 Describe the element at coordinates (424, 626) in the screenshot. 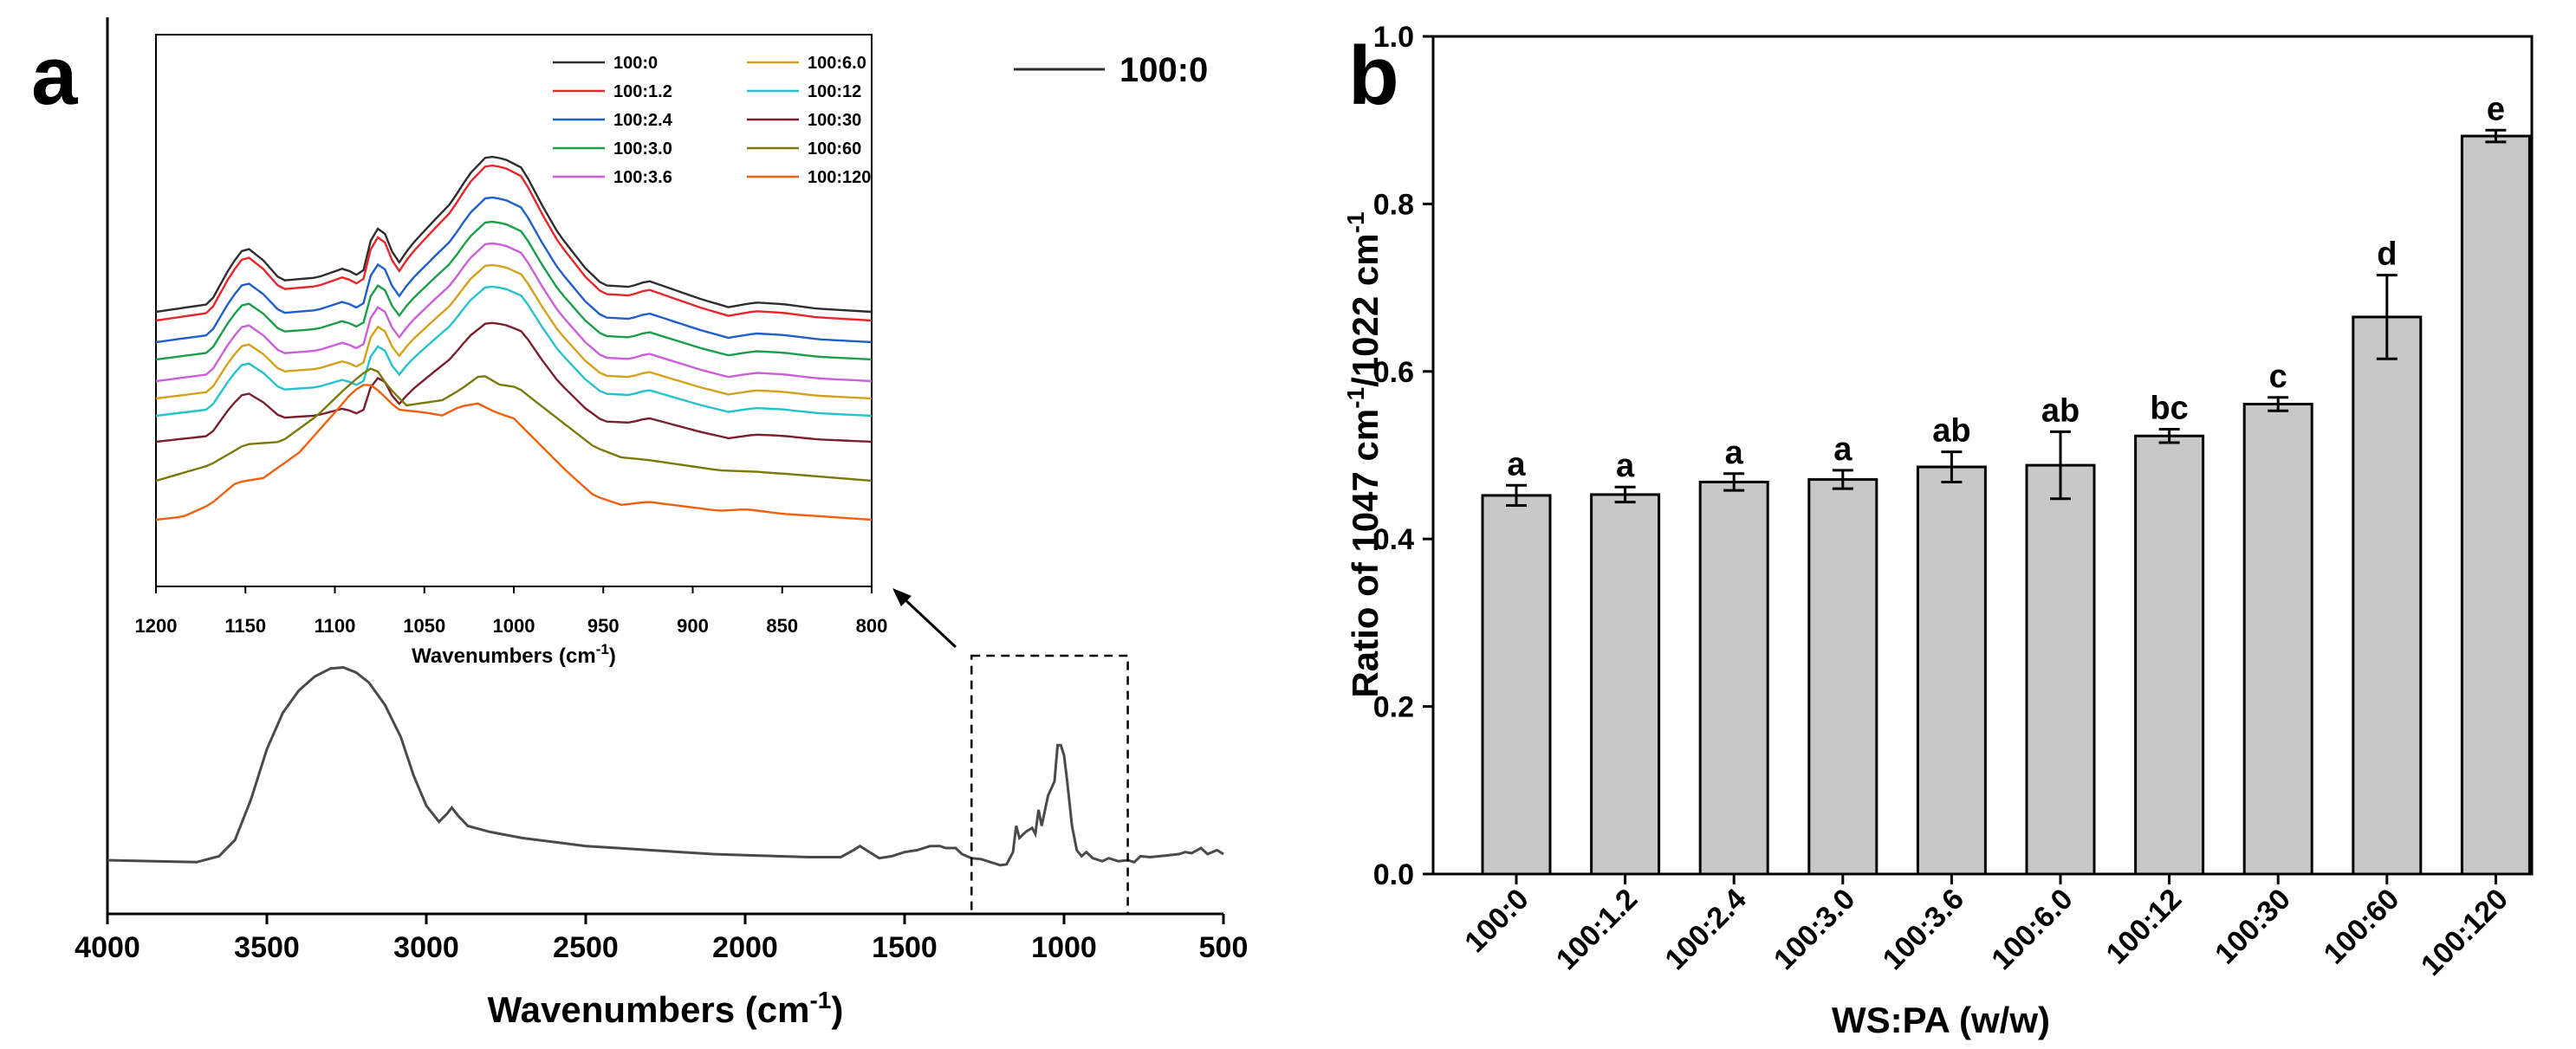

I see `inset-x-tick-label-1050: 1050` at that location.